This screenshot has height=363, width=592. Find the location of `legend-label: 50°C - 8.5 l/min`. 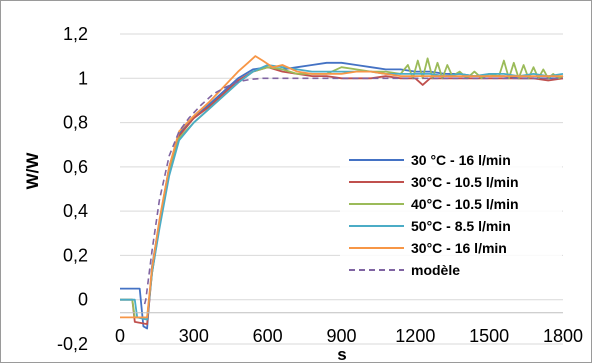

legend-label: 50°C - 8.5 l/min is located at coordinates (461, 226).